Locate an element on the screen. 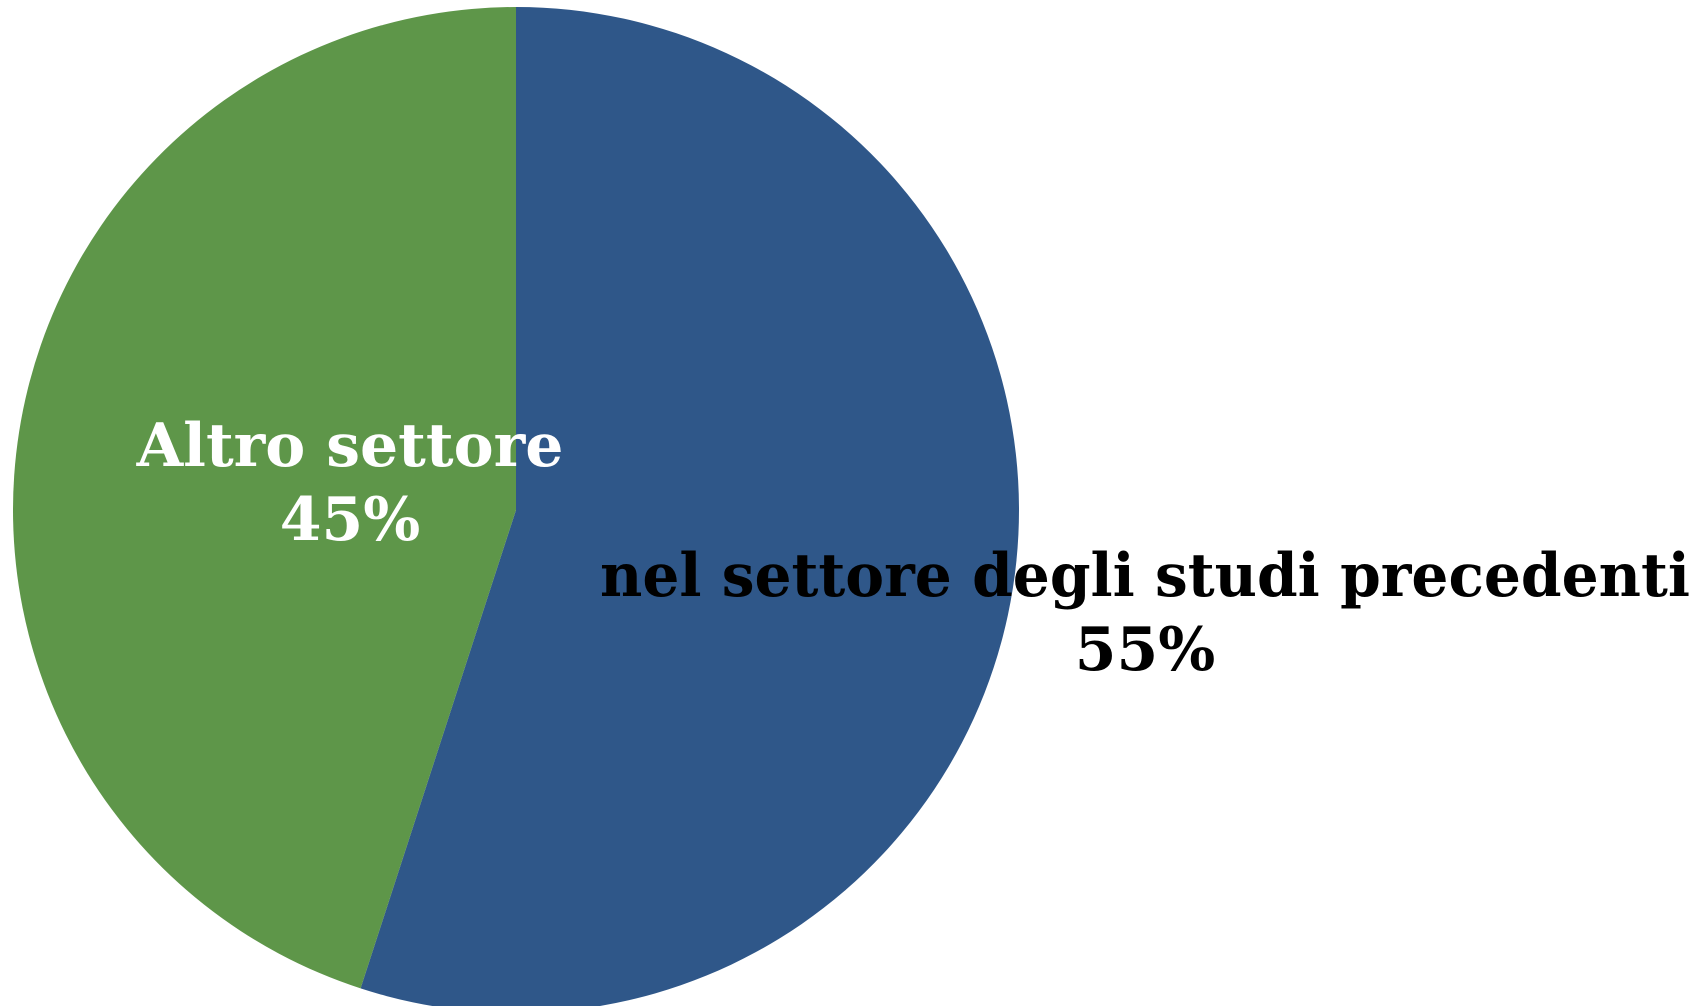 The height and width of the screenshot is (1006, 1697). slice-value-label-2: 45% is located at coordinates (350, 520).